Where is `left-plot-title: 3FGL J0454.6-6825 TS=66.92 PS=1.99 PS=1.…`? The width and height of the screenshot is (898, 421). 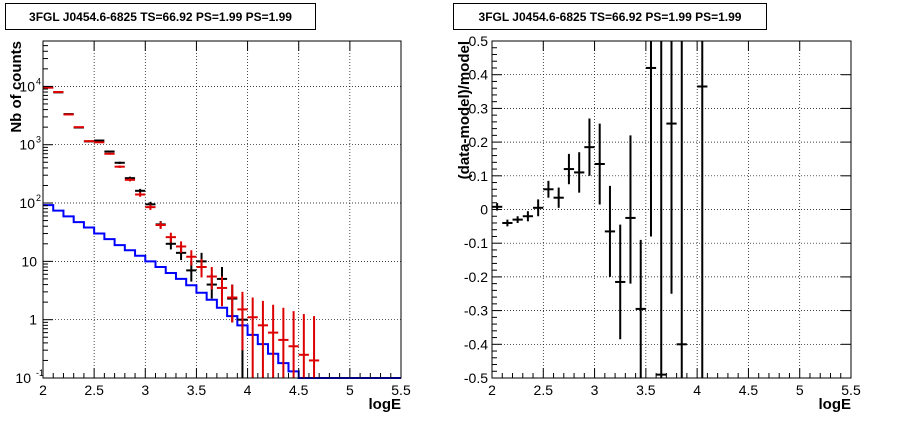
left-plot-title: 3FGL J0454.6-6825 TS=66.92 PS=1.99 PS=1.… is located at coordinates (160, 16).